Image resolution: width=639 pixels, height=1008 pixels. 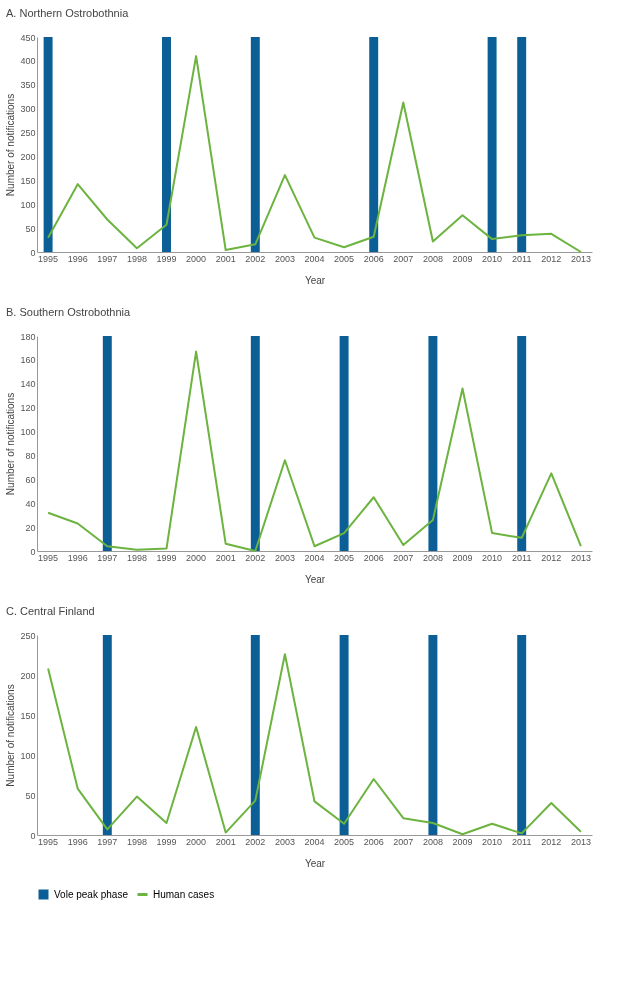 What do you see at coordinates (28, 336) in the screenshot?
I see `y-tick-label: 180` at bounding box center [28, 336].